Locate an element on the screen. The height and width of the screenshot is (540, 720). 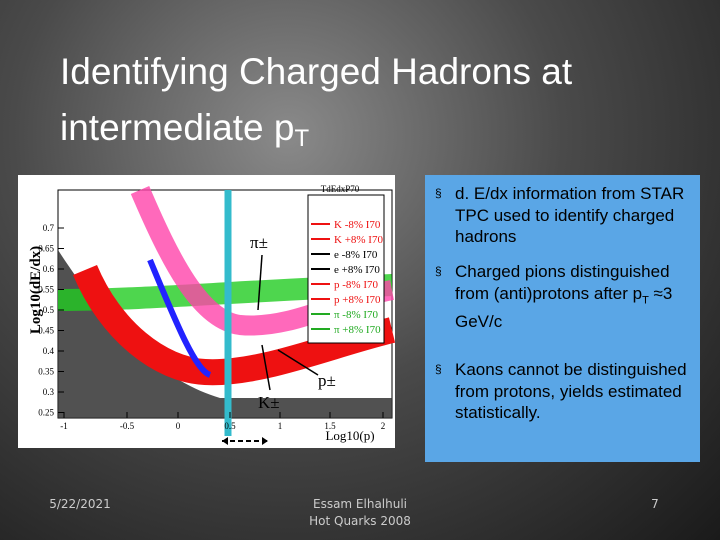
legend-label: K -8% I70 is located at coordinates (357, 225).